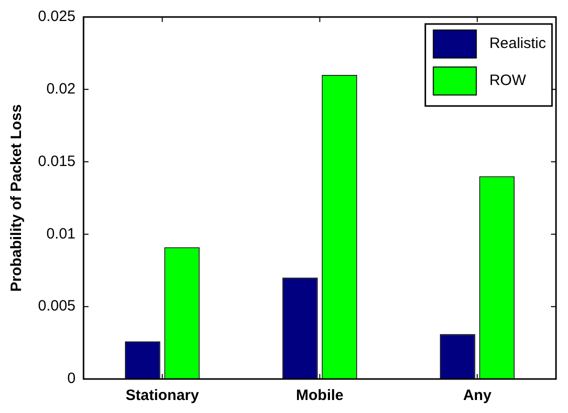 This screenshot has height=413, width=568. I want to click on legend-label: Realistic, so click(517, 43).